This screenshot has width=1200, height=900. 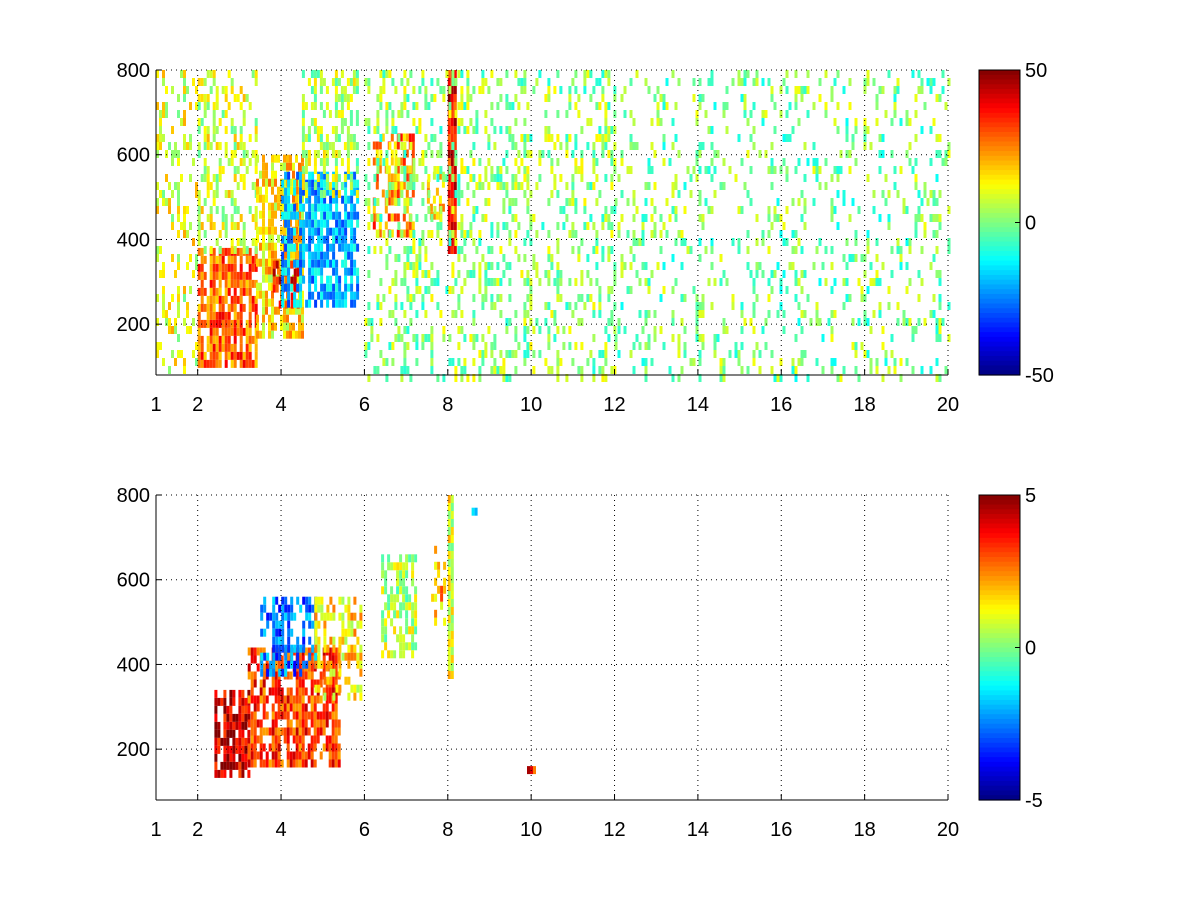 I want to click on x-tick-label: 8, so click(x=447, y=830).